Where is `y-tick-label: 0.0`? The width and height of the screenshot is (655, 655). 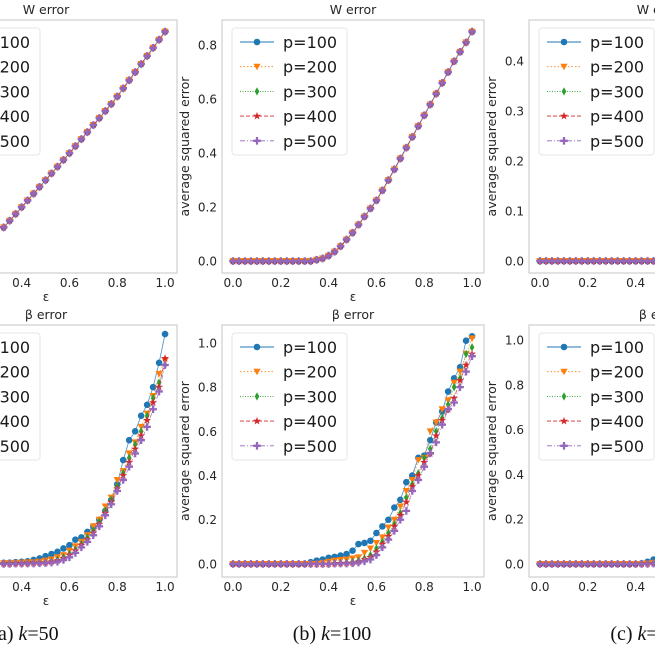 y-tick-label: 0.0 is located at coordinates (207, 564).